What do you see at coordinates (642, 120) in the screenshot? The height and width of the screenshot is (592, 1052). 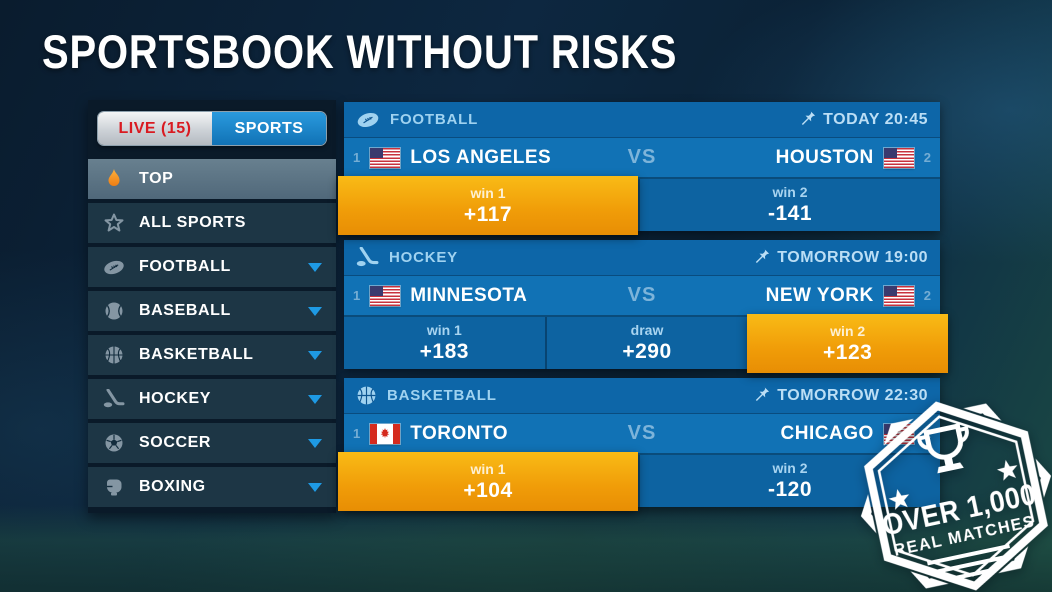 I see `card-header: FOOTBALL TODAY 20:45` at bounding box center [642, 120].